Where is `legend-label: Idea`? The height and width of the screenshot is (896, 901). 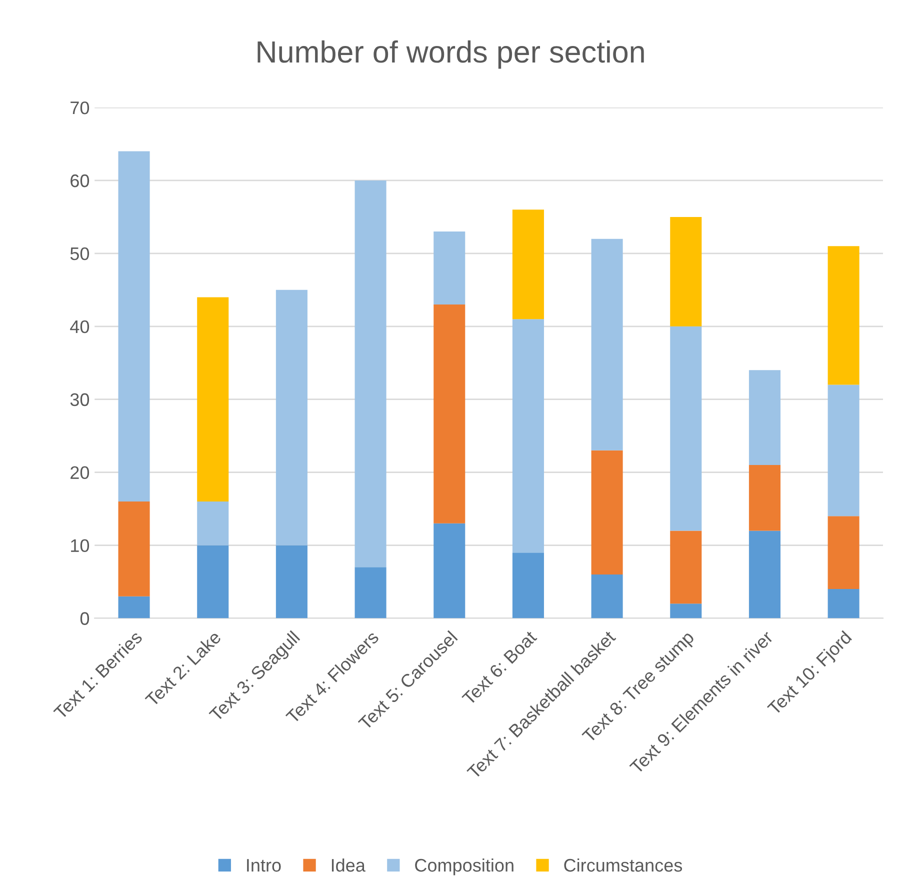 legend-label: Idea is located at coordinates (349, 865).